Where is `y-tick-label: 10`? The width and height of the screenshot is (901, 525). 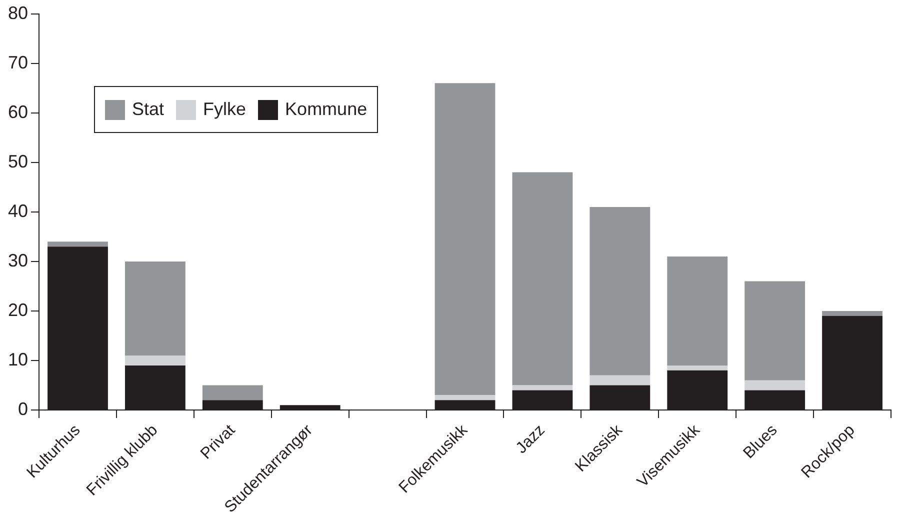 y-tick-label: 10 is located at coordinates (18, 359).